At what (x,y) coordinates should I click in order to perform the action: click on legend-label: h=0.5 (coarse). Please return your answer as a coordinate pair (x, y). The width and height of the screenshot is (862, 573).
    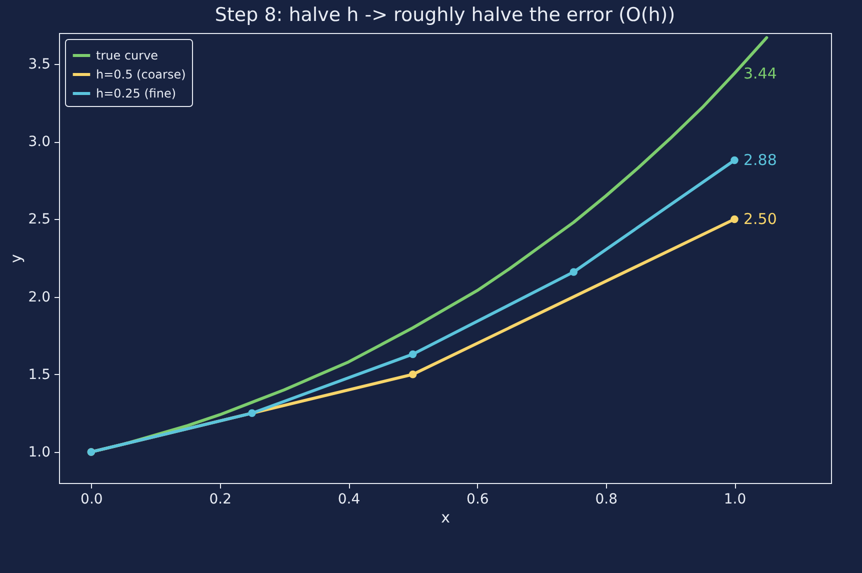
    Looking at the image, I should click on (141, 75).